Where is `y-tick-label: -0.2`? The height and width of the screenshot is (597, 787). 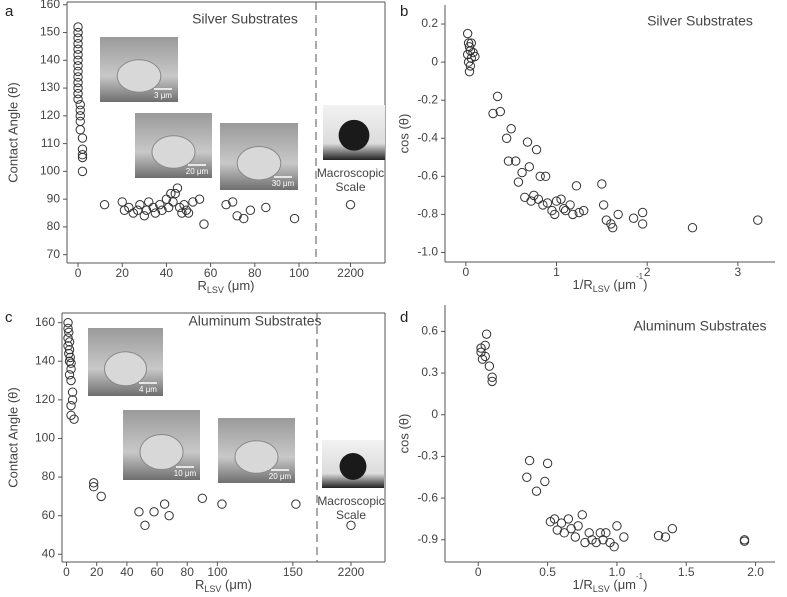 y-tick-label: -0.2 is located at coordinates (427, 99).